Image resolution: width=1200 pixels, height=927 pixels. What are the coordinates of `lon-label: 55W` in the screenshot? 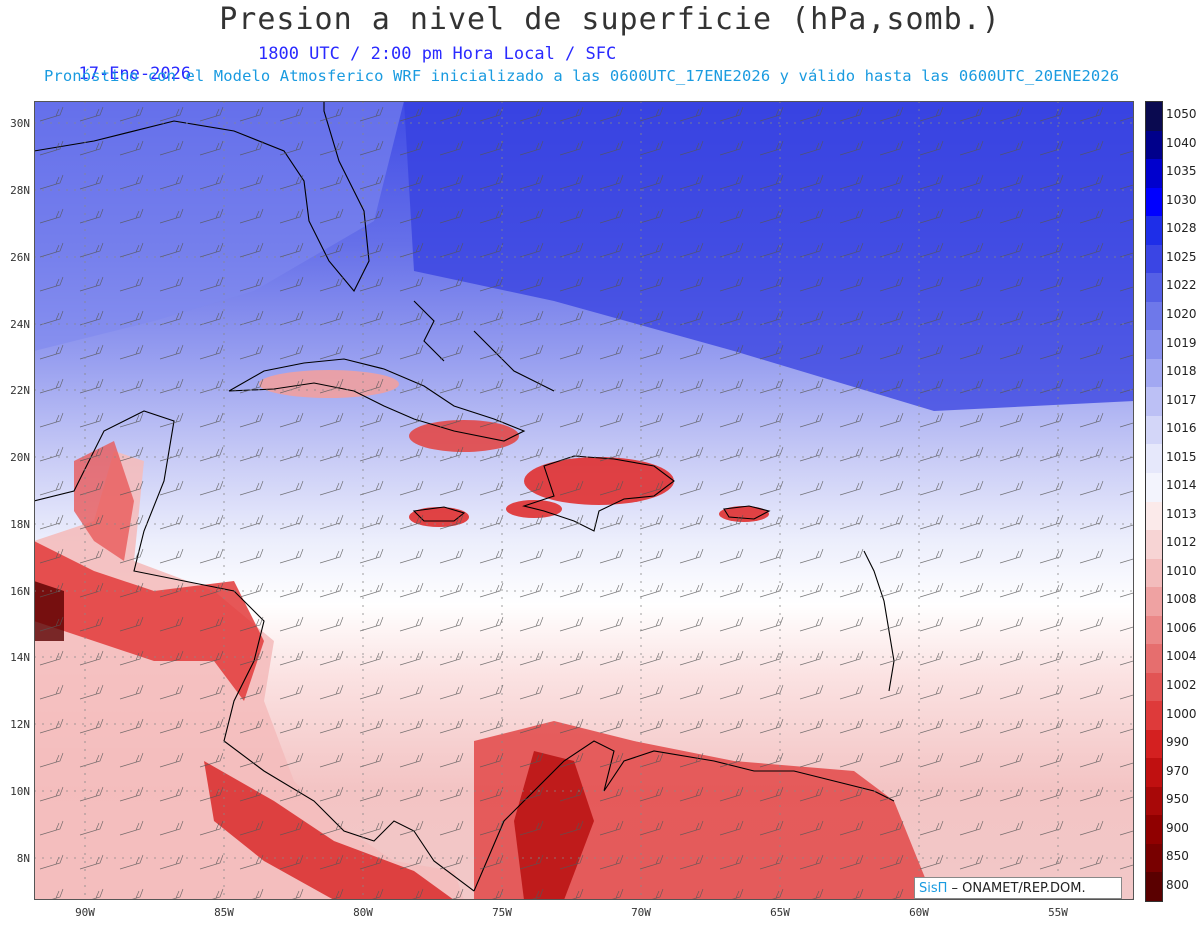 It's located at (1058, 912).